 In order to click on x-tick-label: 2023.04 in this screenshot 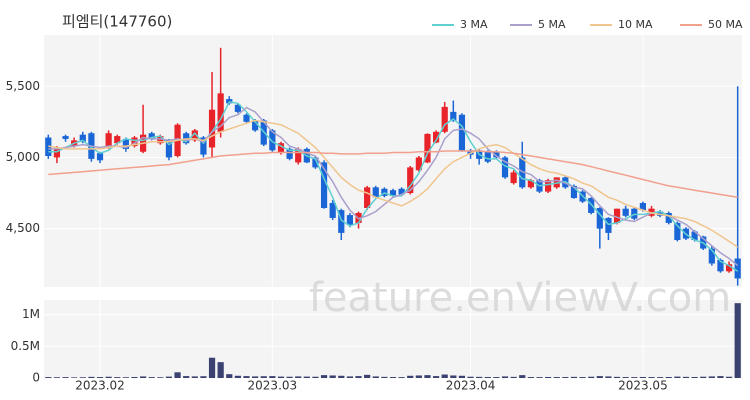, I will do `click(471, 386)`.